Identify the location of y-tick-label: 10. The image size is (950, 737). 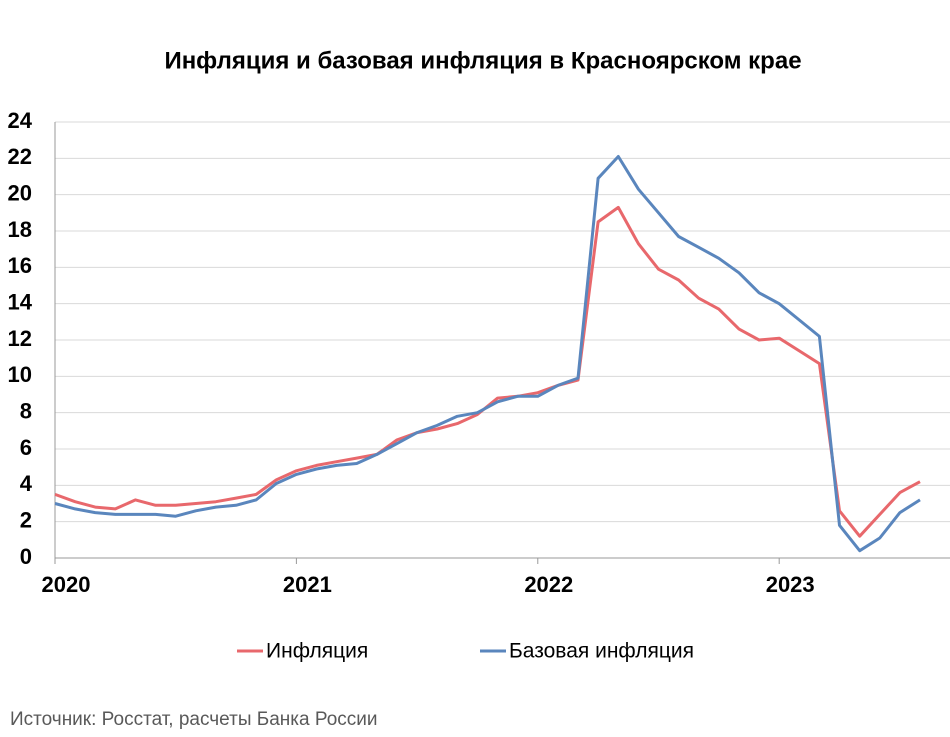
(20, 374).